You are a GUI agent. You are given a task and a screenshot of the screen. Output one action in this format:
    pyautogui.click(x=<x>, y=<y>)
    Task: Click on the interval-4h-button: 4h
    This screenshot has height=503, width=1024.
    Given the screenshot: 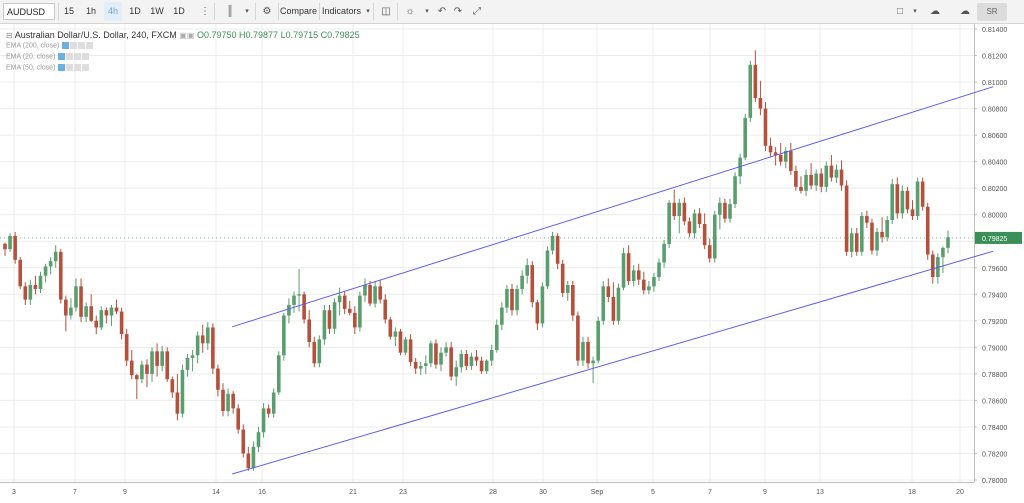 What is the action you would take?
    pyautogui.click(x=113, y=11)
    